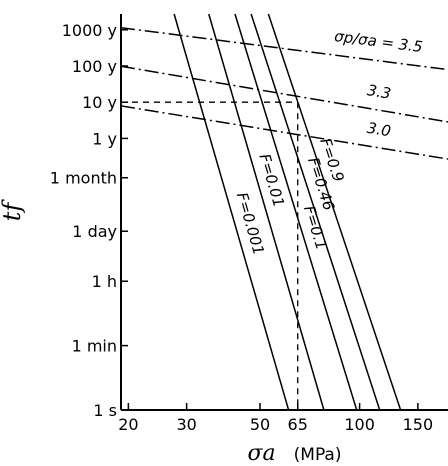  I want to click on line-label-3-3: 3.3, so click(379, 92).